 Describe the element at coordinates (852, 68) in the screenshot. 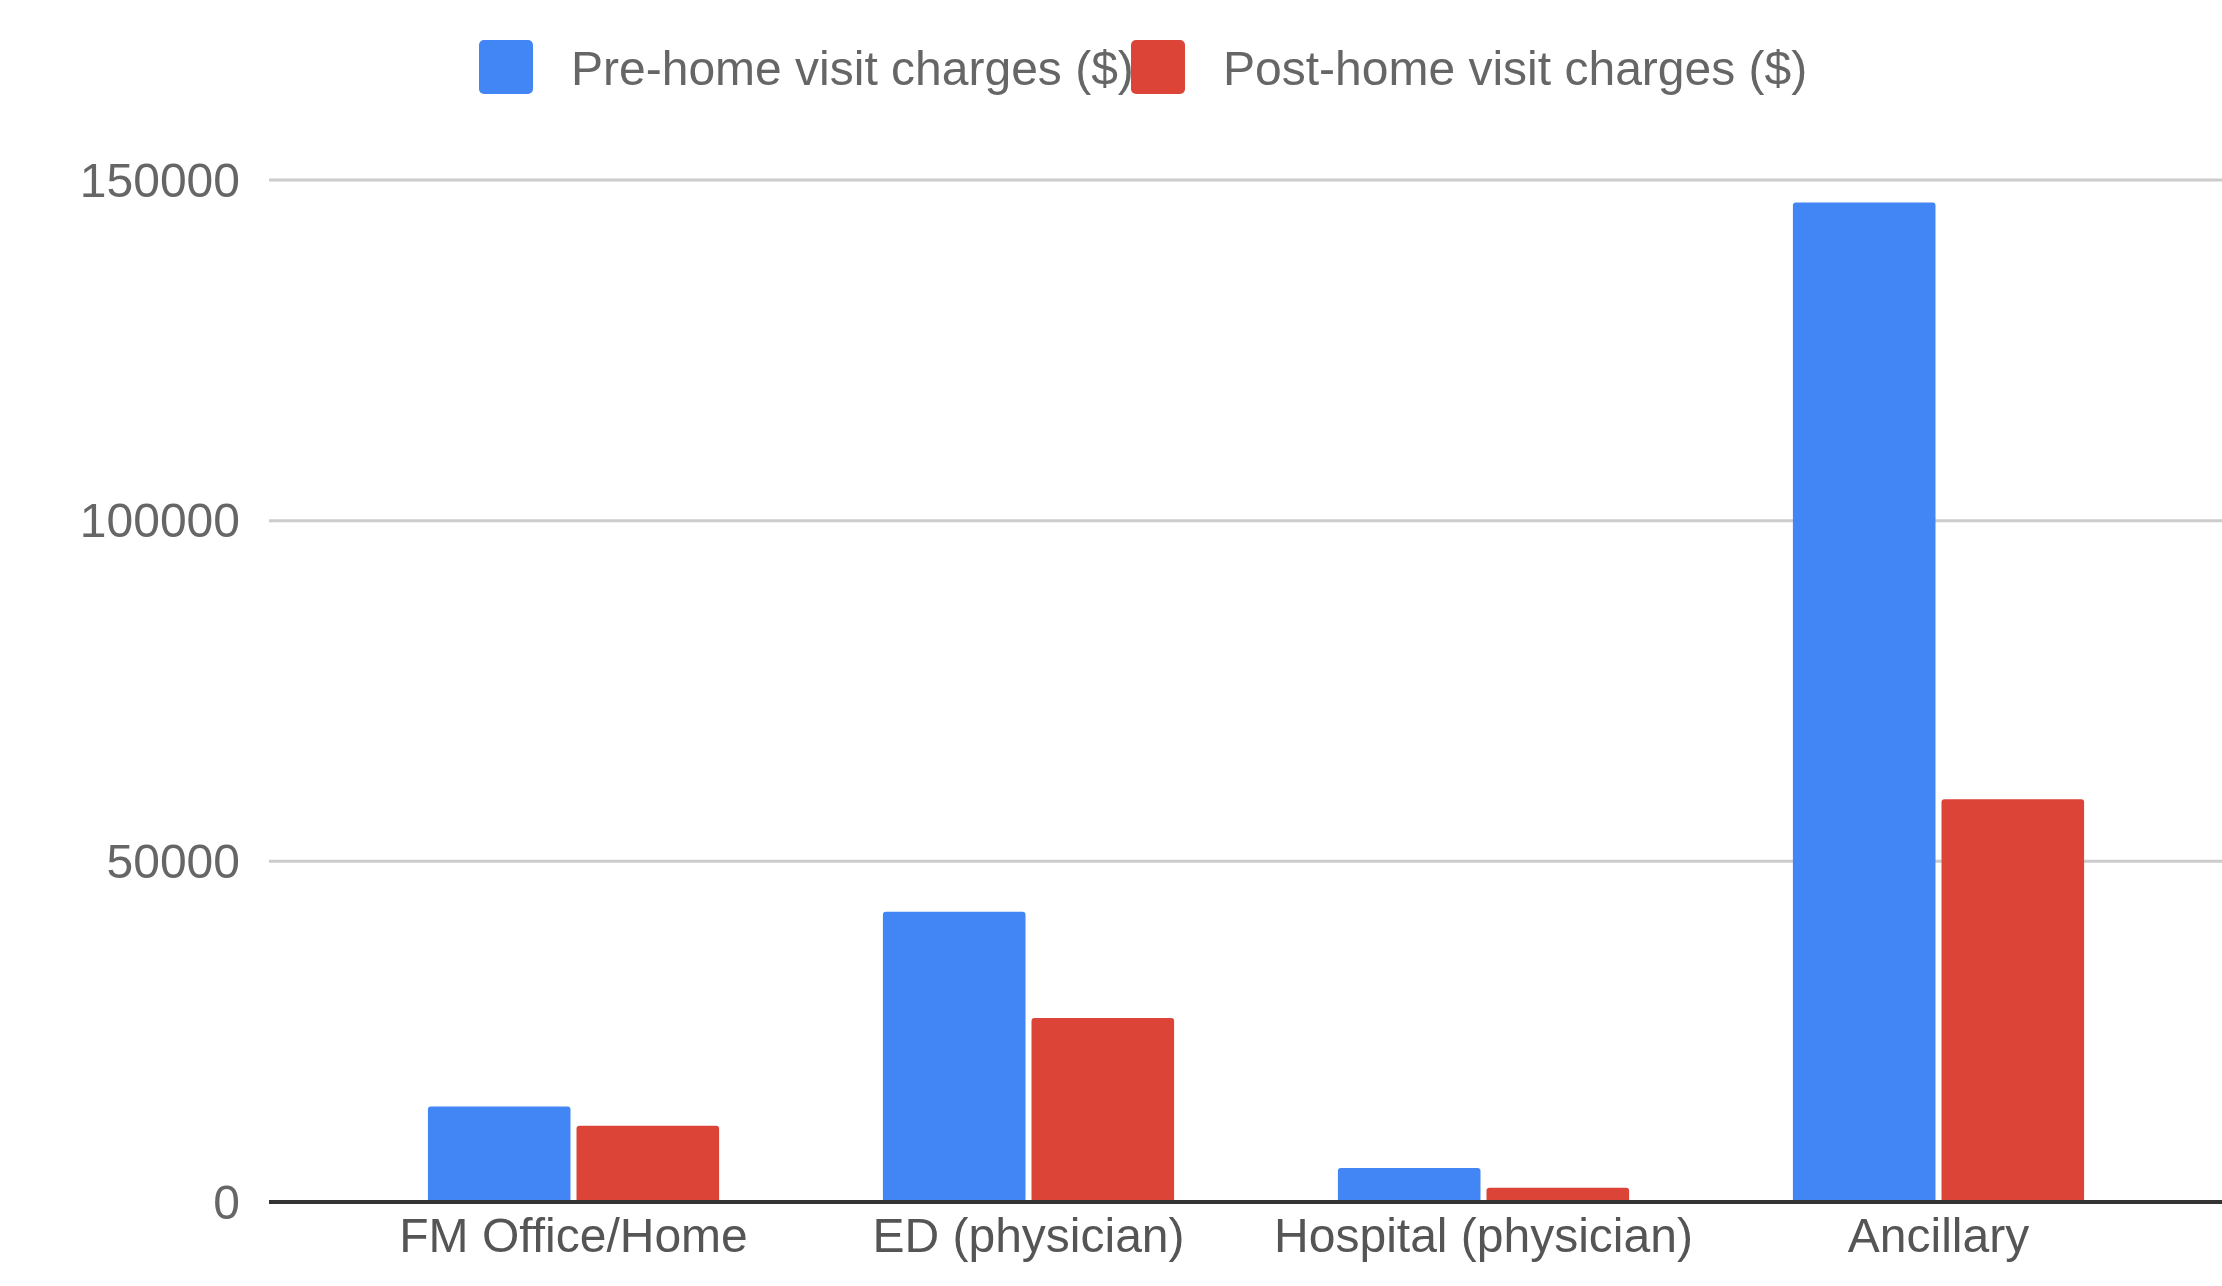

I see `legend-label: Pre-home visit charges ($)` at that location.